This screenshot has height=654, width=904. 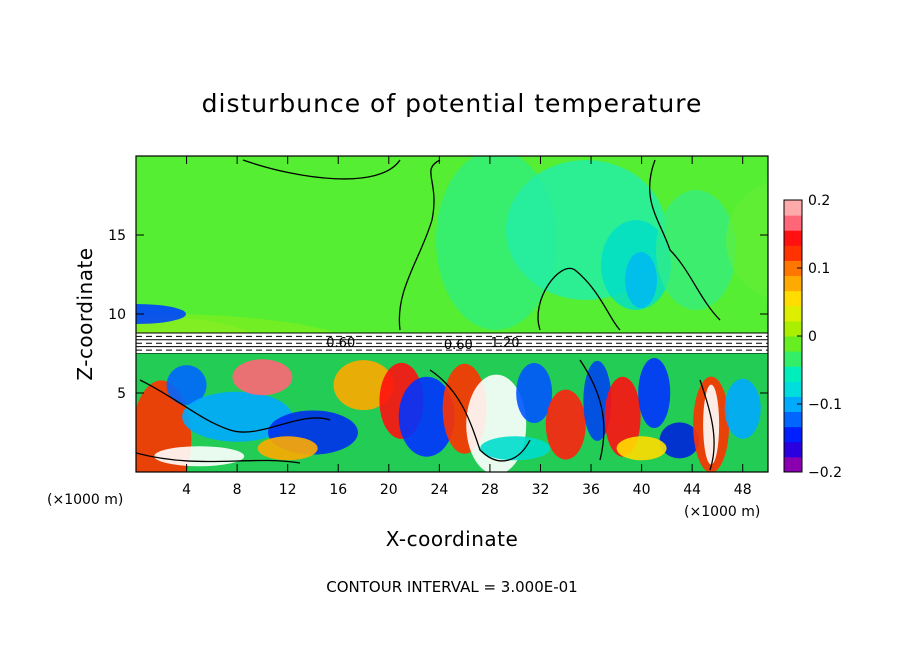 I want to click on y-tick-label-10: 10, so click(x=117, y=315).